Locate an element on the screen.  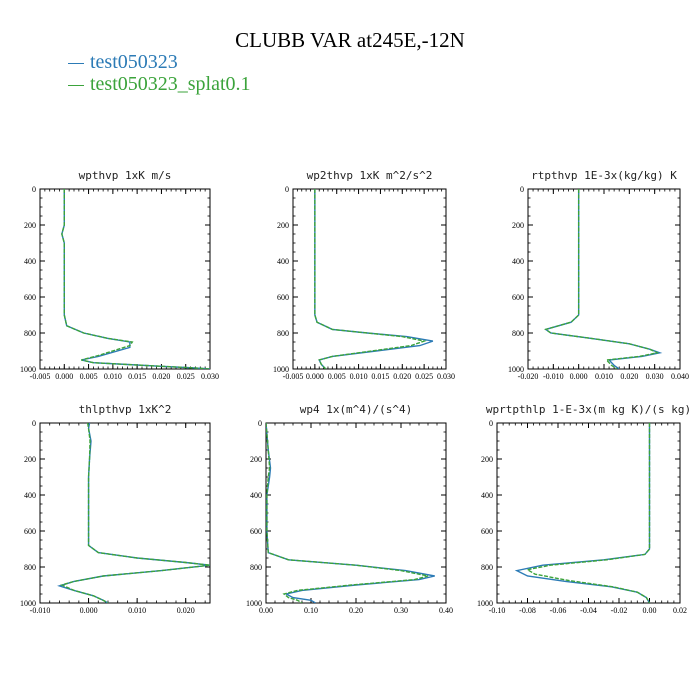
legend-entry-1: test050323 is located at coordinates (123, 62).